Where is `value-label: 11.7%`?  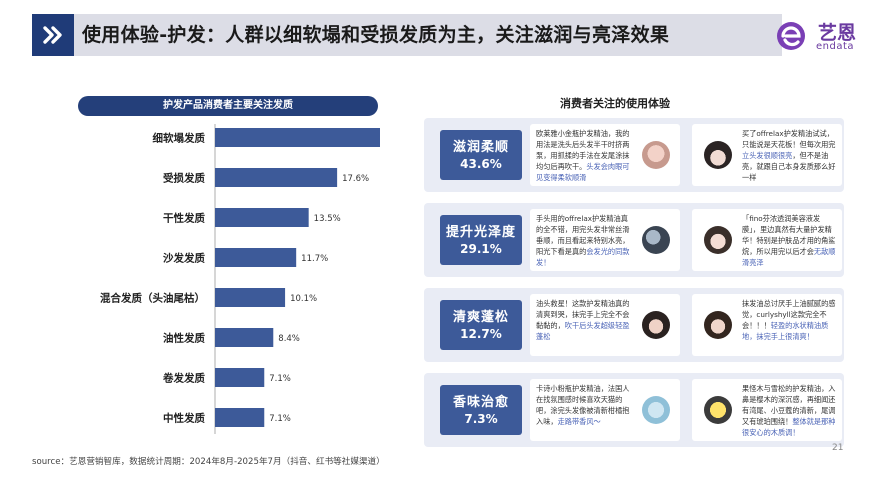
value-label: 11.7% is located at coordinates (314, 259).